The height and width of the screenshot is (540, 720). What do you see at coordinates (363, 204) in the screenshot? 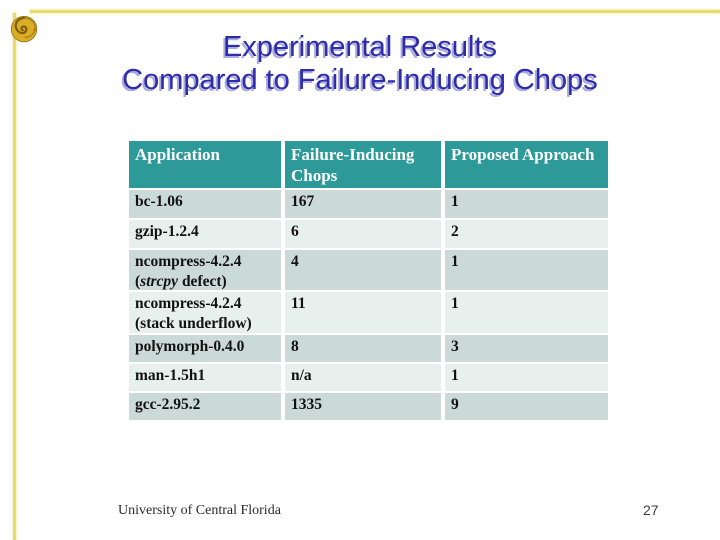
I see `cell-failure-inducing-chops: 167` at bounding box center [363, 204].